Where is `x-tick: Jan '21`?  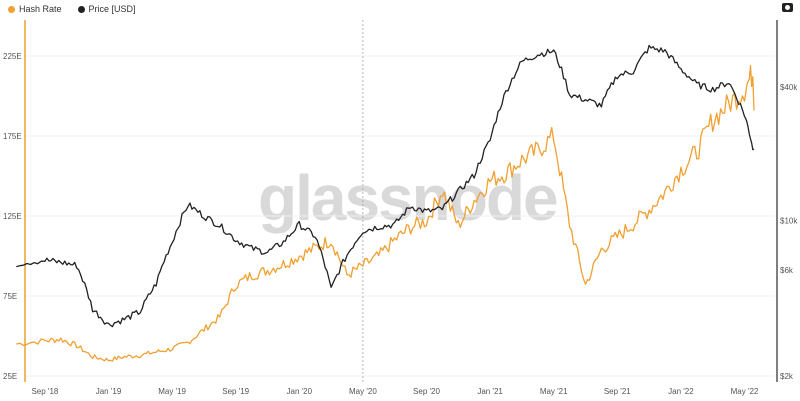 x-tick: Jan '21 is located at coordinates (490, 391).